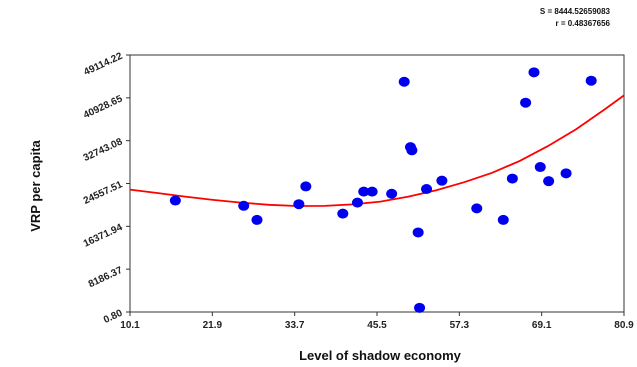 This screenshot has height=367, width=637. I want to click on x-tick-label: 45.5, so click(377, 325).